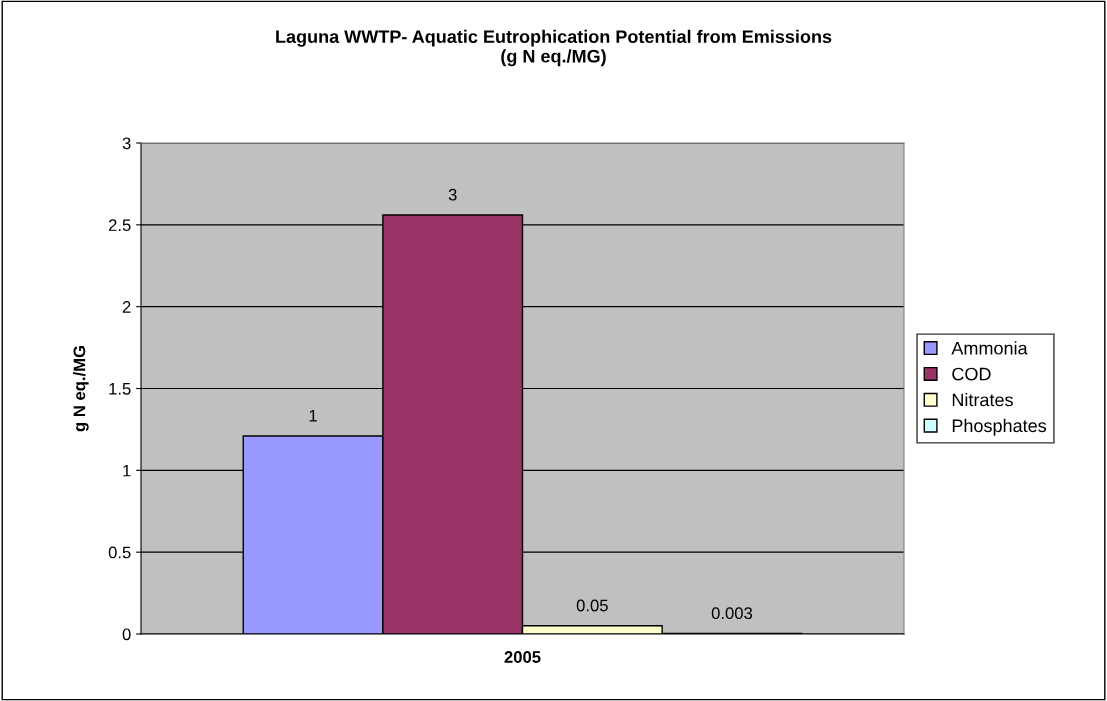 This screenshot has width=1107, height=701. What do you see at coordinates (522, 657) in the screenshot?
I see `x-tick-label: 2005` at bounding box center [522, 657].